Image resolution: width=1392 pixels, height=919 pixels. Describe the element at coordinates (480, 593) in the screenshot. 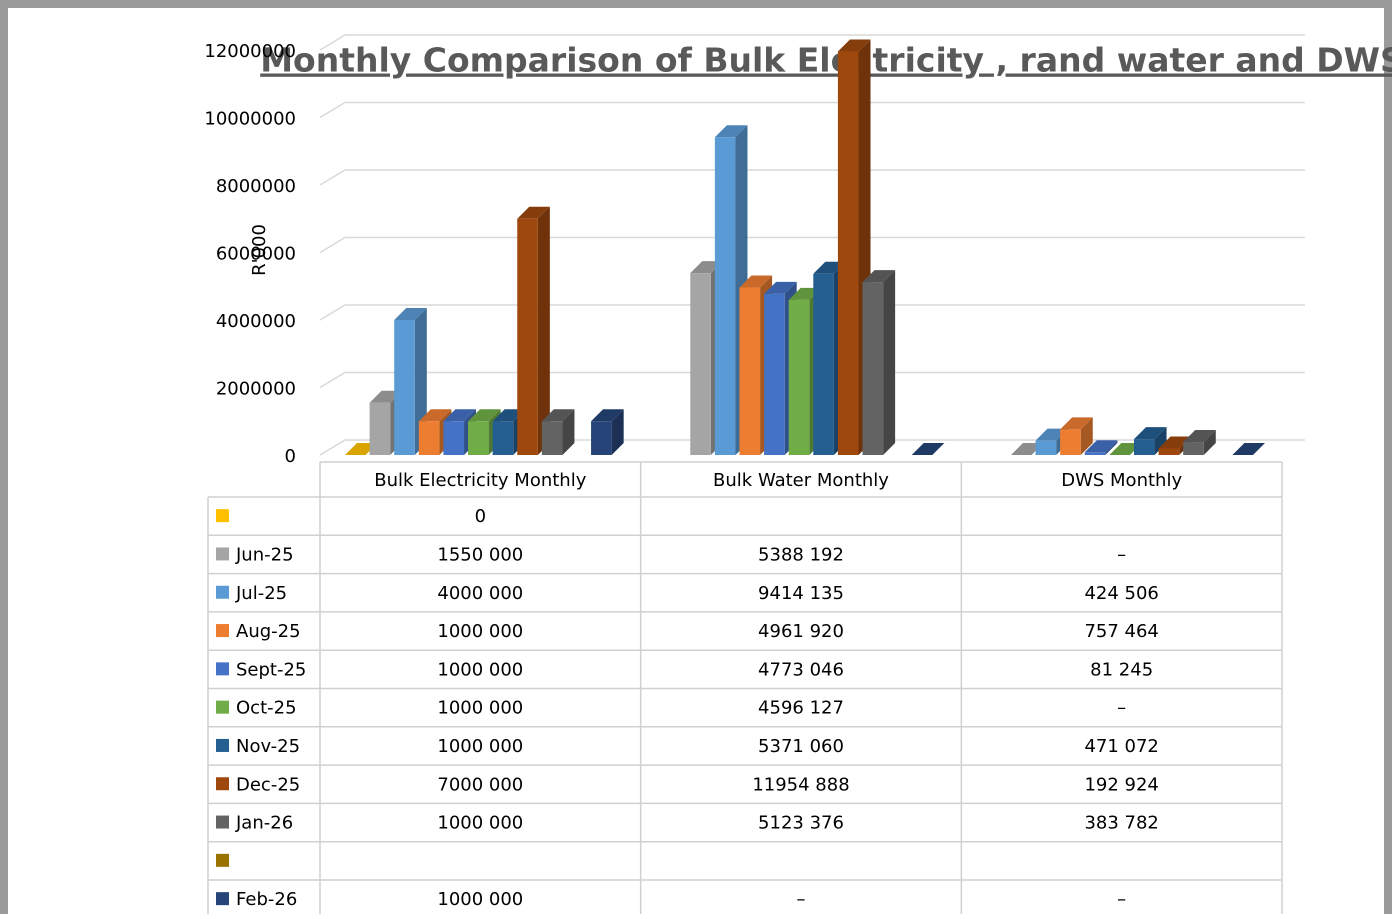

I see `table-cell: 4000 000` at that location.